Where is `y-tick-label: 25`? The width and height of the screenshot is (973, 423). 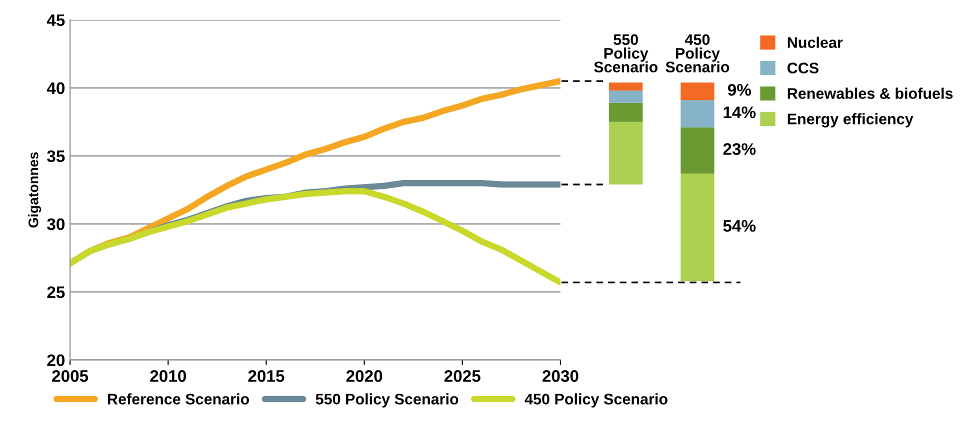
y-tick-label: 25 is located at coordinates (56, 292).